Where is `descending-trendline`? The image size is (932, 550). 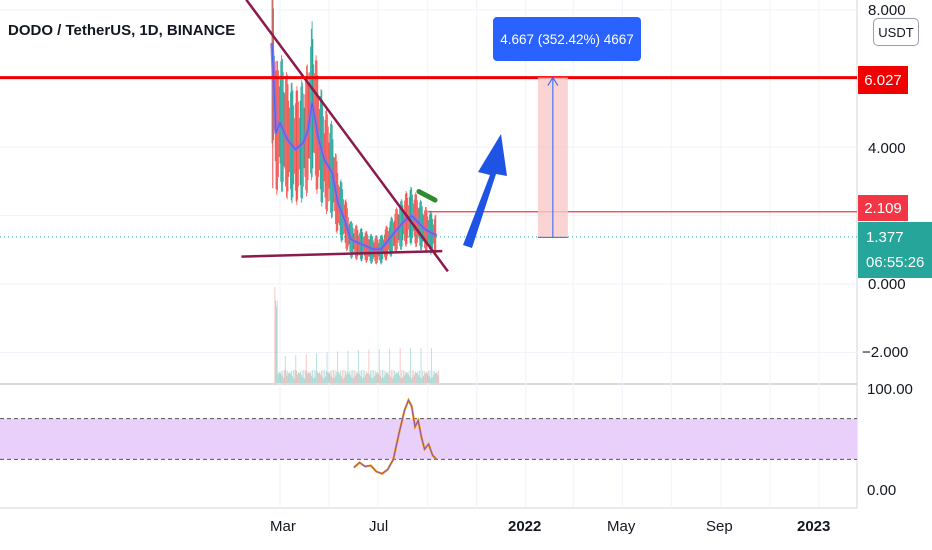
descending-trendline is located at coordinates (347, 136).